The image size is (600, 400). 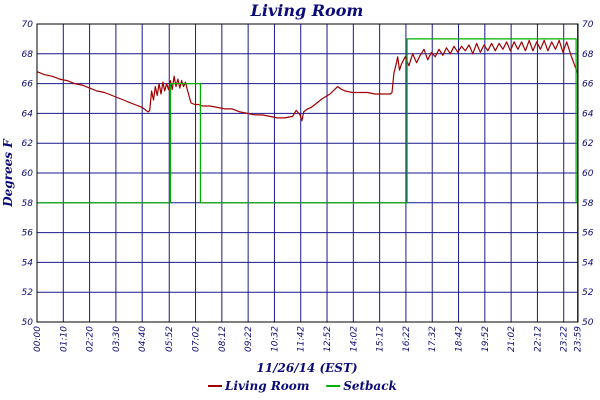 I want to click on y-tick-label-left: 64, so click(x=28, y=114).